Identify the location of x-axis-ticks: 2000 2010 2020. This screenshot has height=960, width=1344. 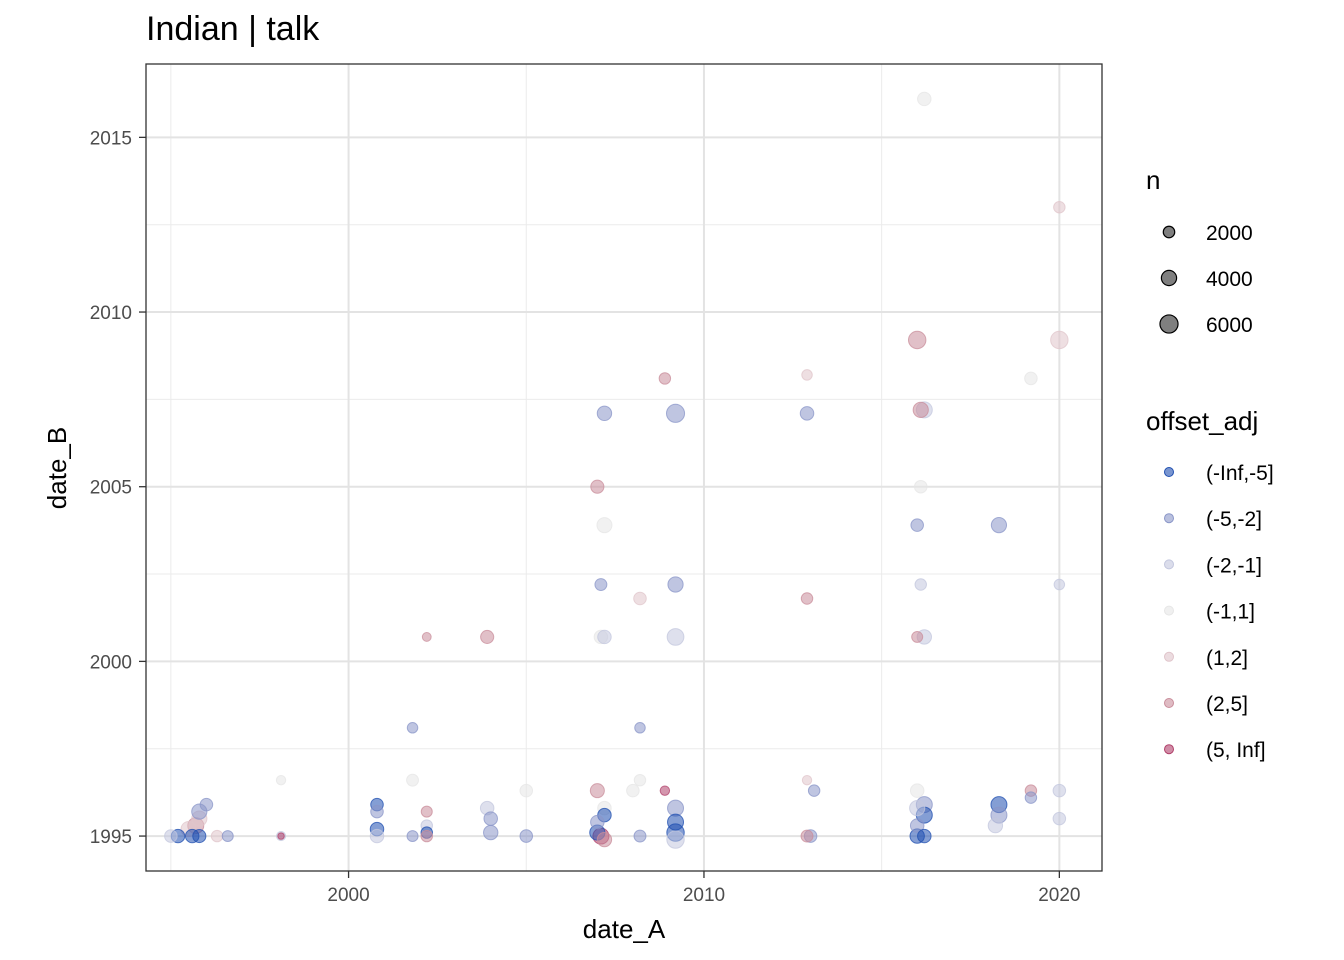
(703, 888).